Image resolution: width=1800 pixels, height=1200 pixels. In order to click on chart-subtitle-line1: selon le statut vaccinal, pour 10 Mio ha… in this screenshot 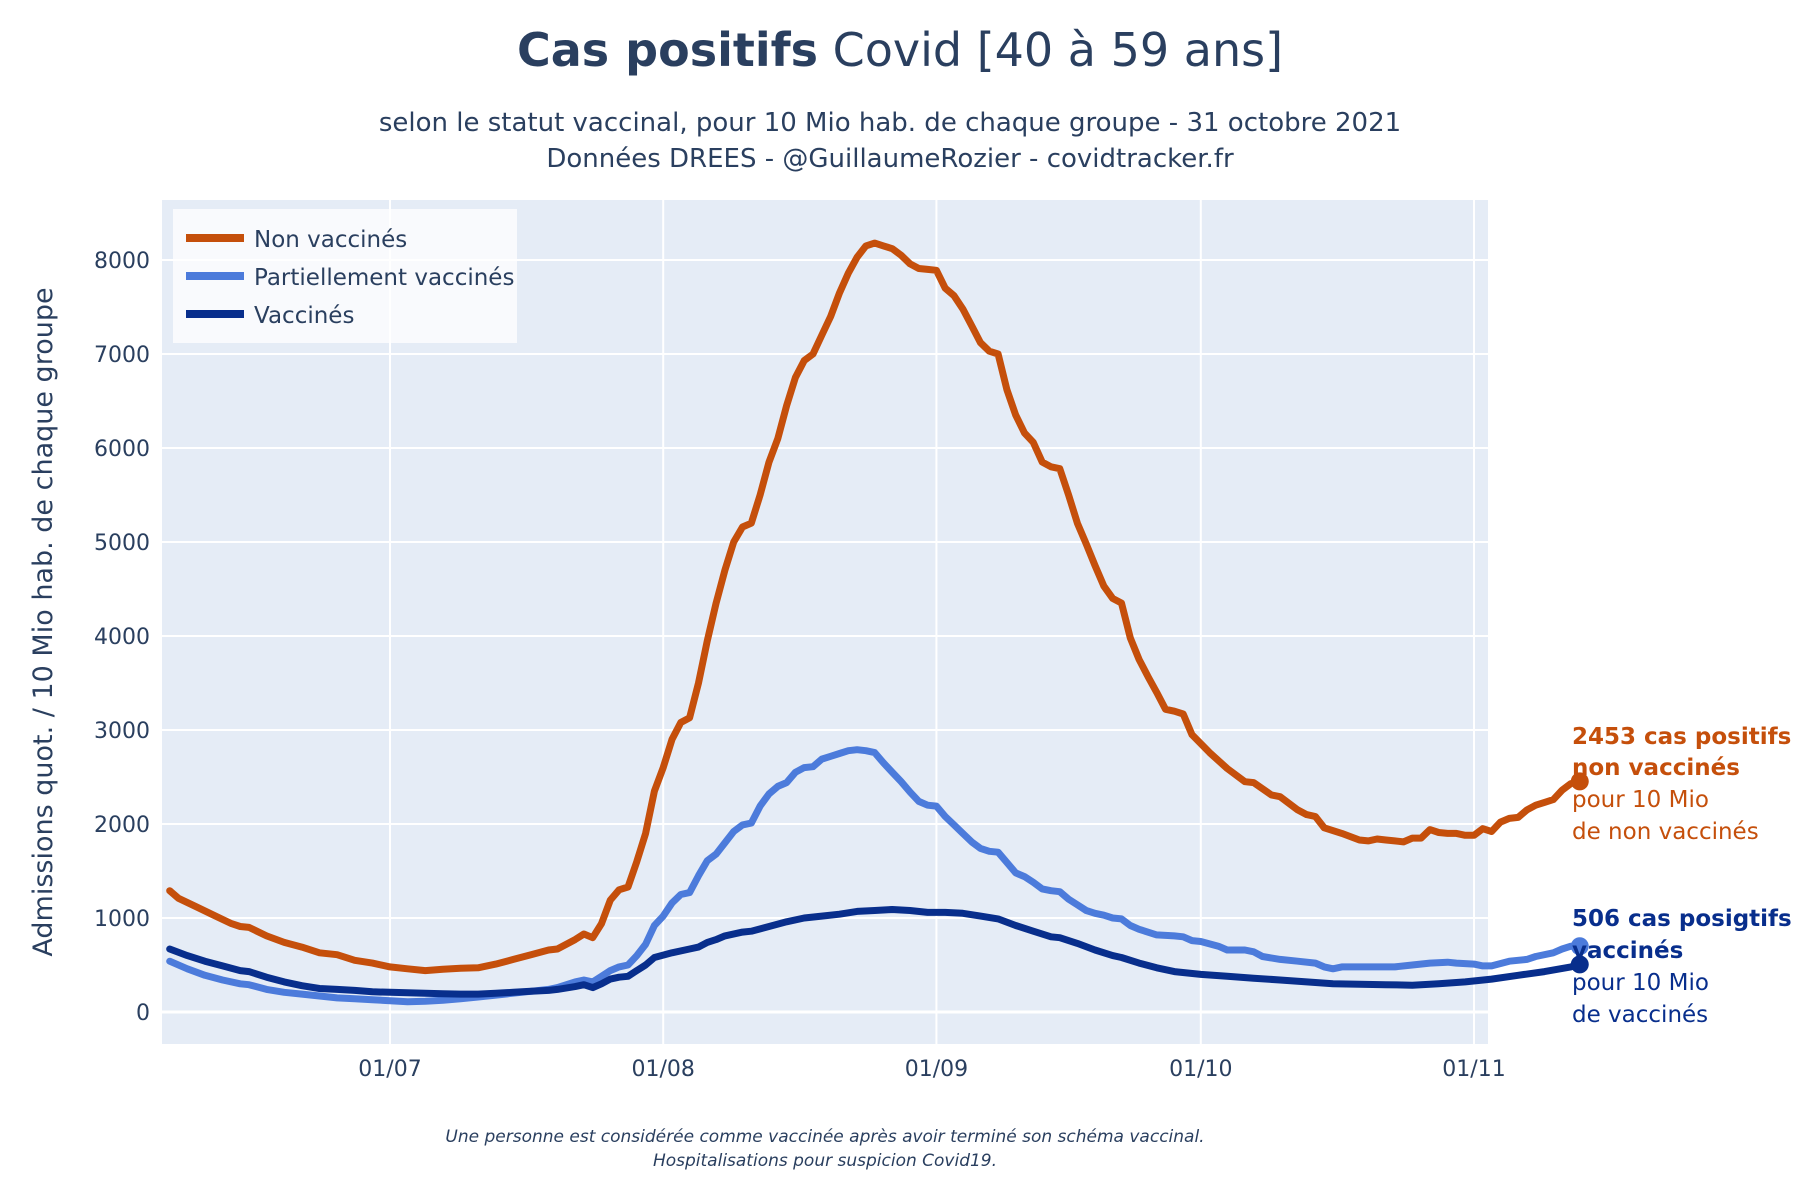, I will do `click(890, 123)`.